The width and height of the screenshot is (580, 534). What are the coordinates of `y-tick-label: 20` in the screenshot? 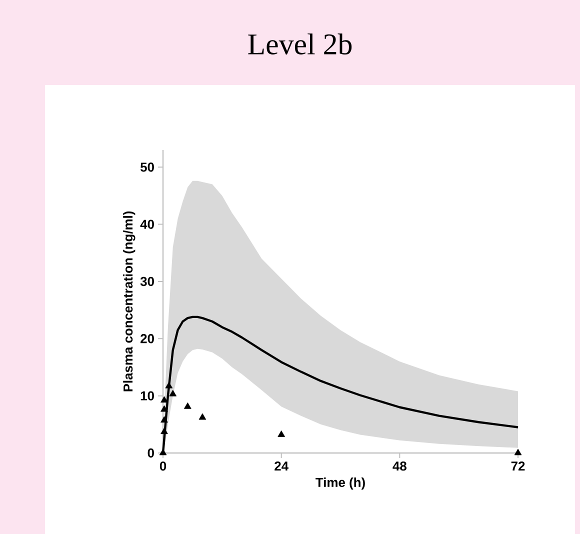 It's located at (147, 339).